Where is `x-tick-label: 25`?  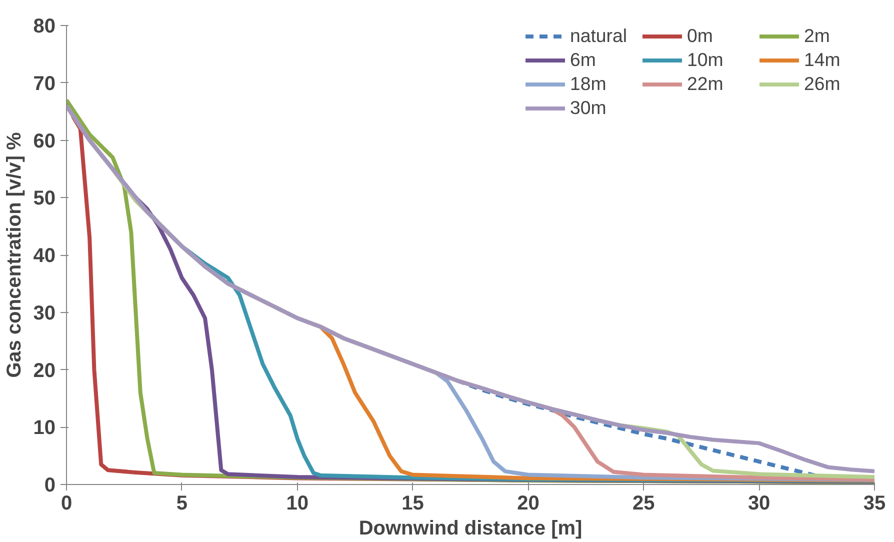
x-tick-label: 25 is located at coordinates (643, 503).